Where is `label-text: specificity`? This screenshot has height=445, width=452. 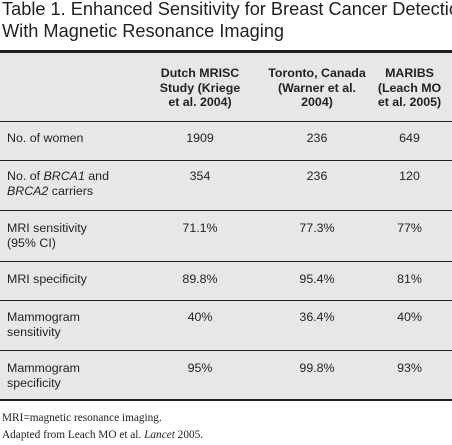
label-text: specificity is located at coordinates (34, 383).